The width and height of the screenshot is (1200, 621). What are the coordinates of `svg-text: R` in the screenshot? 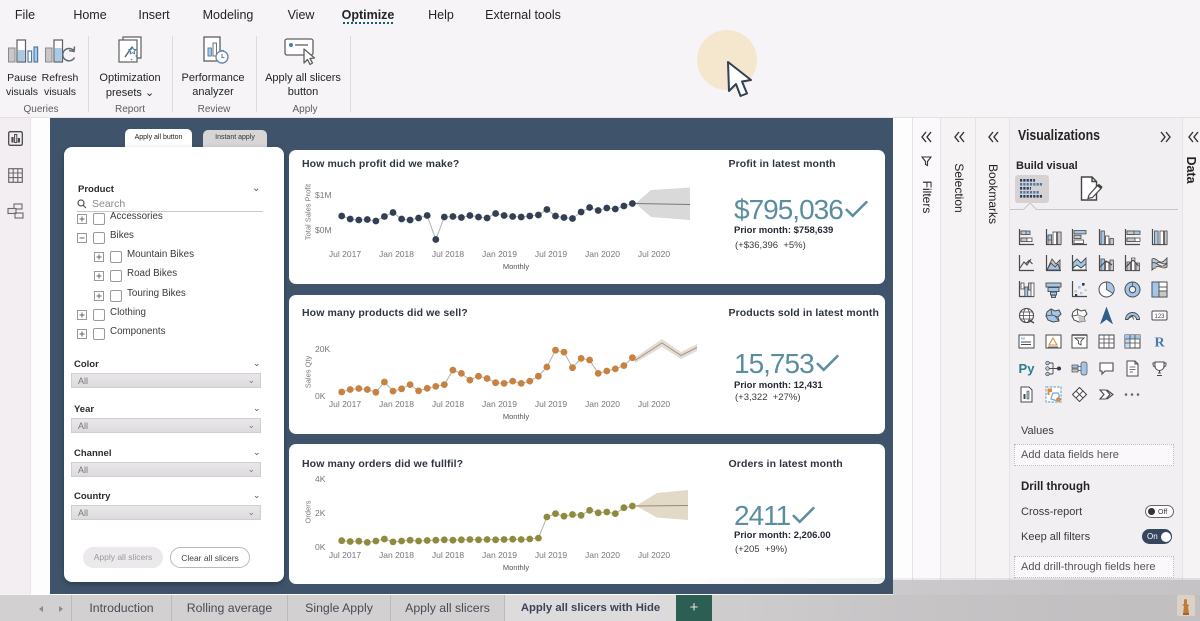 It's located at (1159, 343).